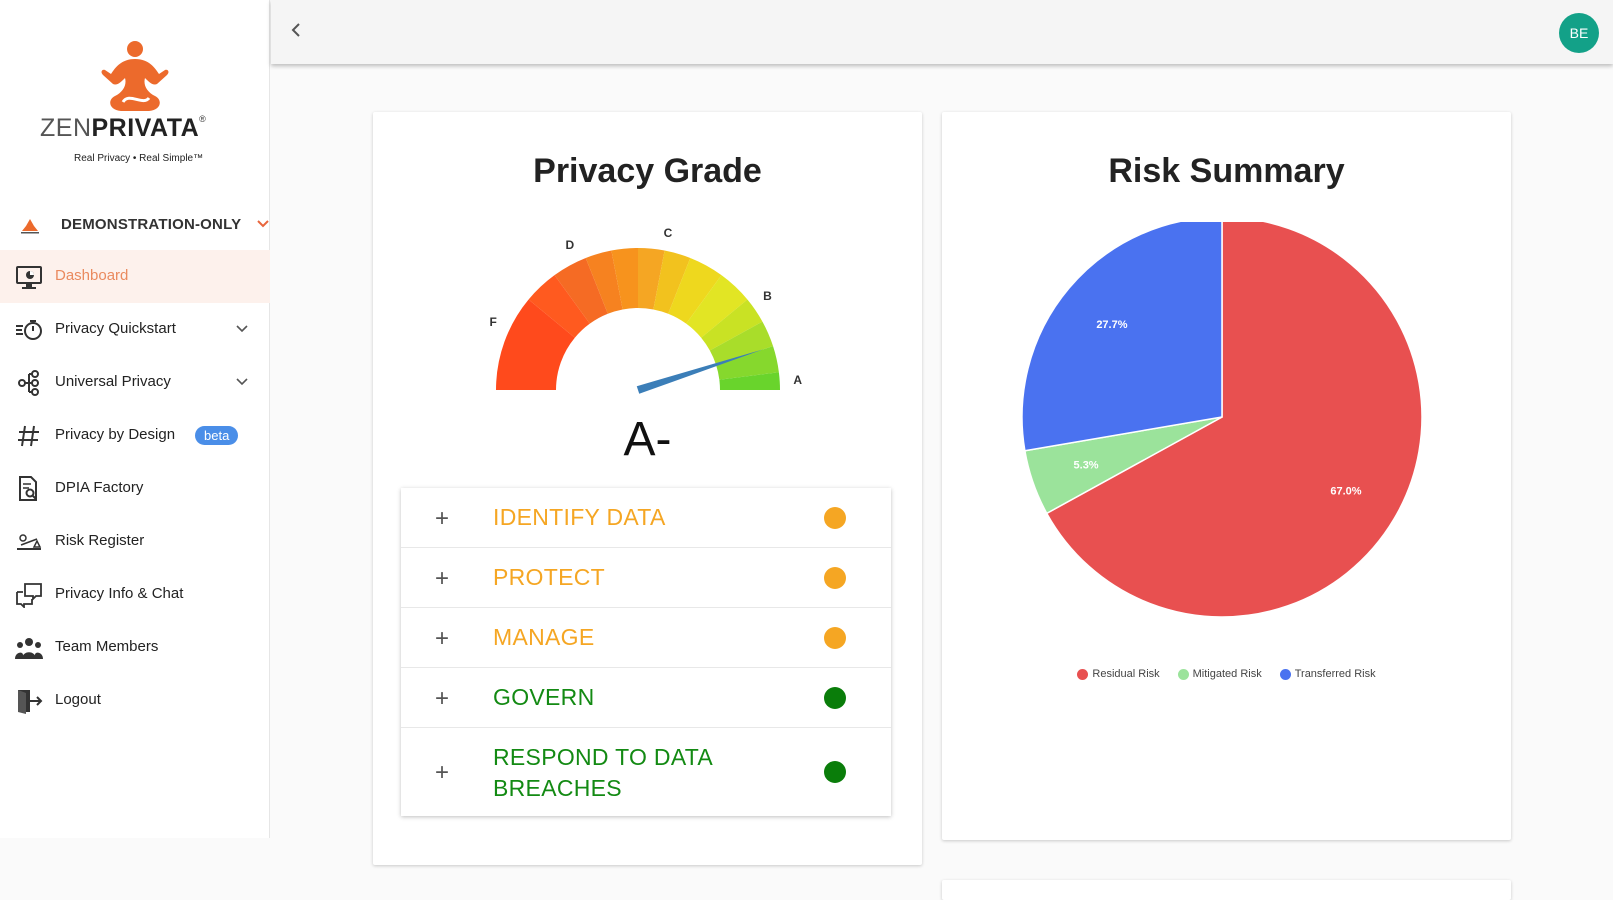 Image resolution: width=1613 pixels, height=900 pixels. I want to click on legend-item: Residual Risk, so click(1118, 674).